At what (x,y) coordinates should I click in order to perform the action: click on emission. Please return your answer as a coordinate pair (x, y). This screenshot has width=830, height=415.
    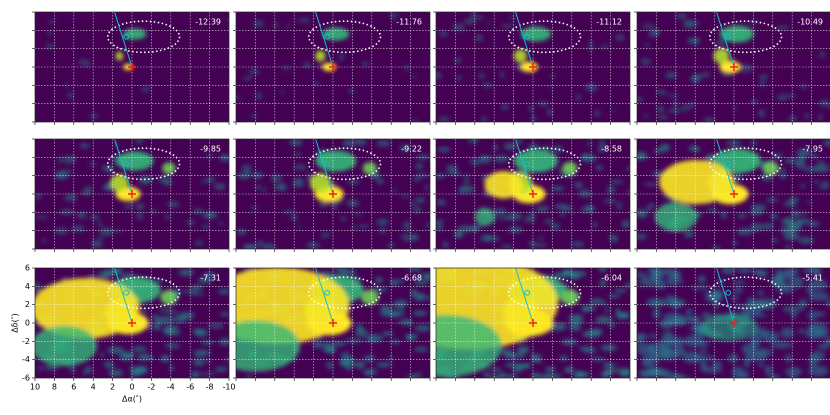
    Looking at the image, I should click on (333, 323).